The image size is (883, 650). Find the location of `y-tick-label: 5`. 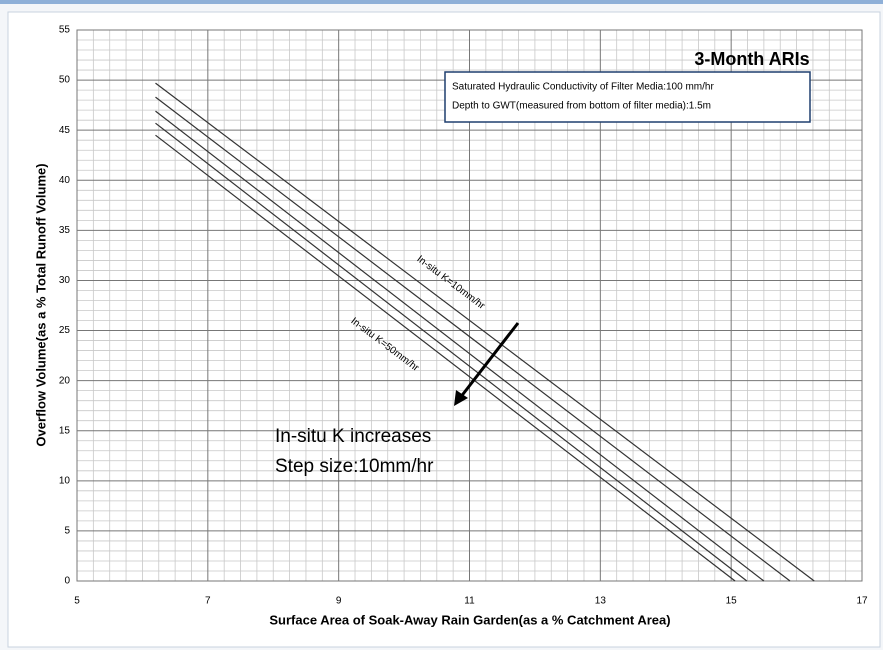

y-tick-label: 5 is located at coordinates (67, 531).